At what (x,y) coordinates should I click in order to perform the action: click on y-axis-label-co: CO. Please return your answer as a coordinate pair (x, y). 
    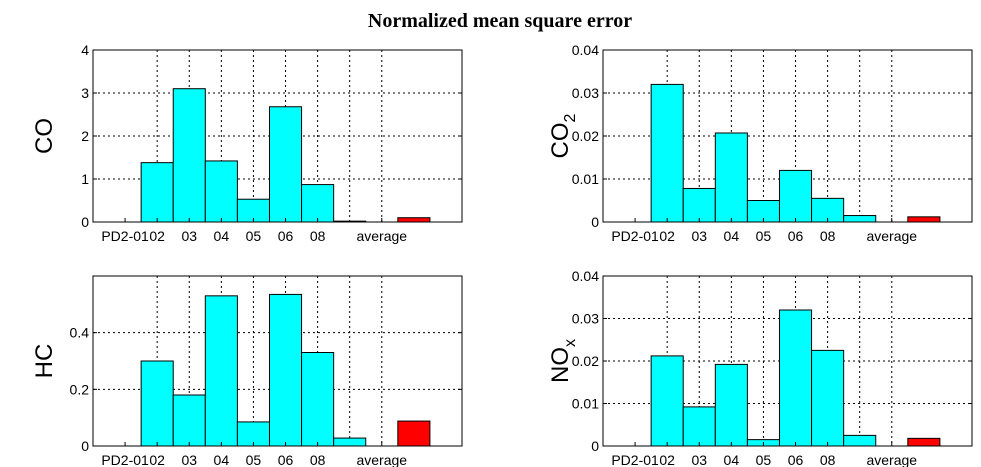
    Looking at the image, I should click on (44, 136).